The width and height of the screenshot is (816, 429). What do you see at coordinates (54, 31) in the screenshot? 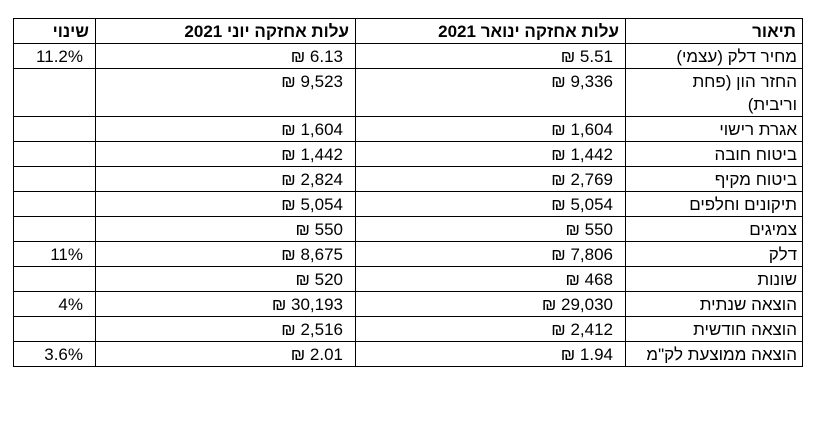
I see `header-cell: שינוי` at bounding box center [54, 31].